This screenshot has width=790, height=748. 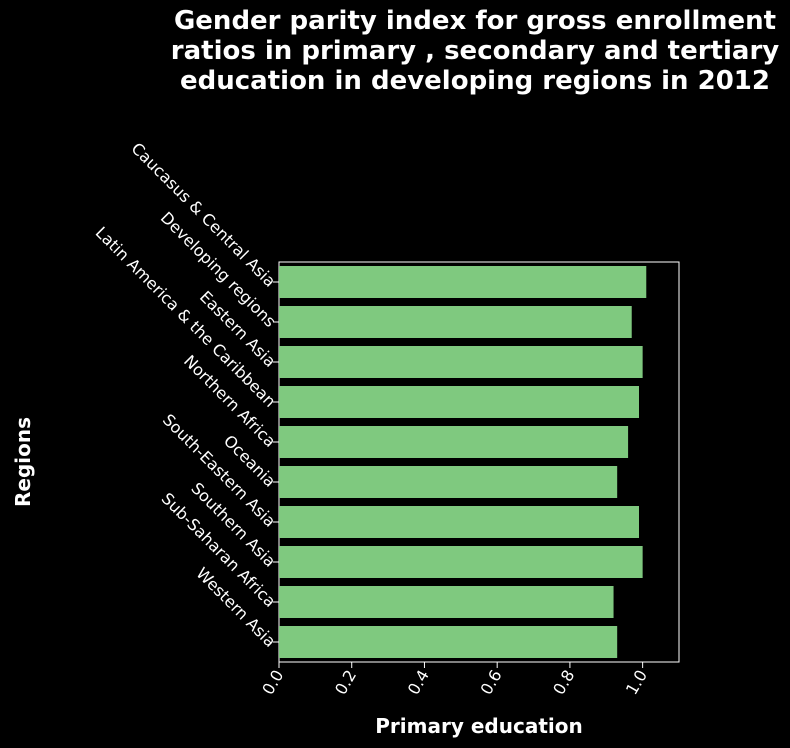 I want to click on x-tick-label: 1.0, so click(x=636, y=683).